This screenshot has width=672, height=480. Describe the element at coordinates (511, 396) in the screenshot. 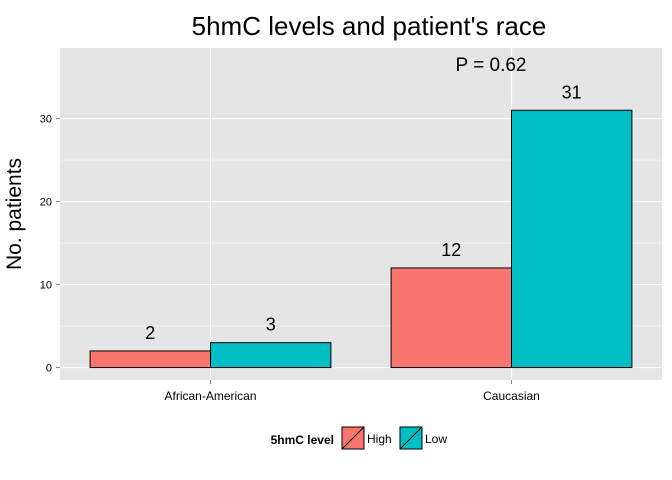

I see `x-tick-label: Caucasian` at that location.